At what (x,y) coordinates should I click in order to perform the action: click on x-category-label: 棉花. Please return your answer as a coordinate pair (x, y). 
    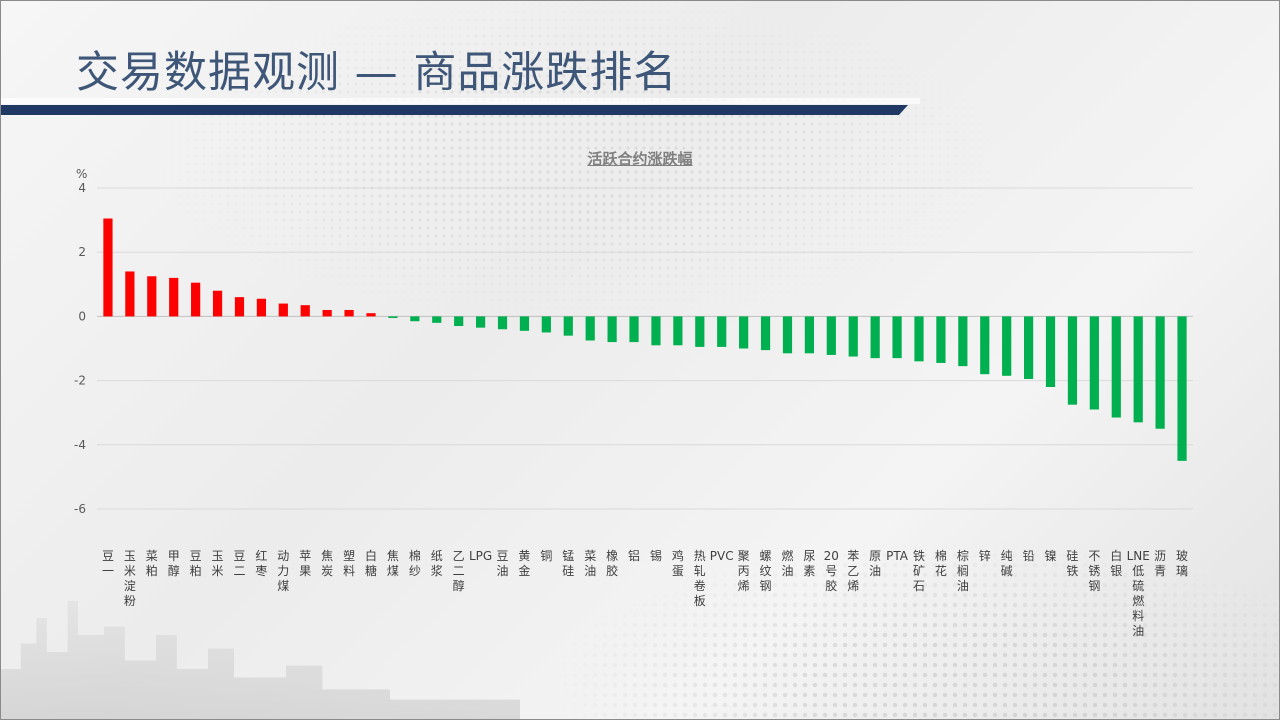
    Looking at the image, I should click on (941, 563).